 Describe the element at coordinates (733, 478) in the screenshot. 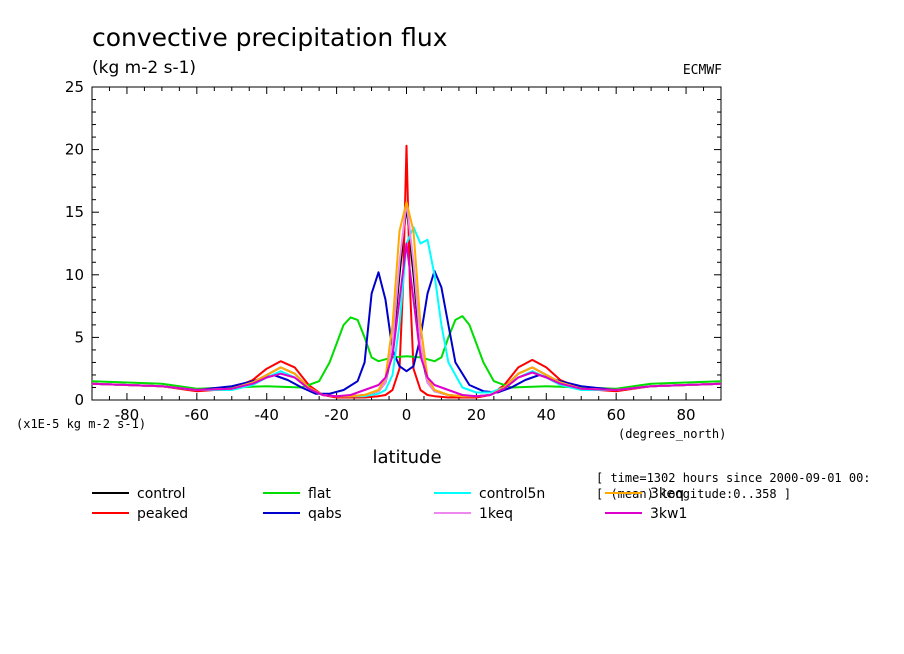

I see `info-line-time: [ time=1302 hours since 2000-09-01 00:` at that location.